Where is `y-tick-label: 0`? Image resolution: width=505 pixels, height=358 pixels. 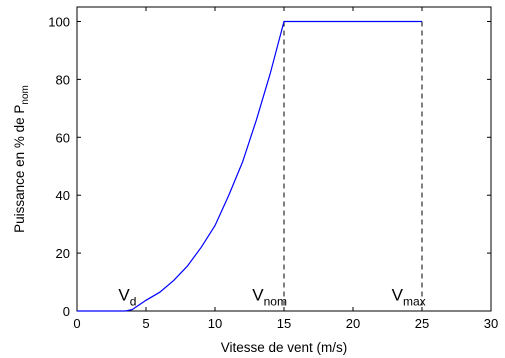 y-tick-label: 0 is located at coordinates (66, 311).